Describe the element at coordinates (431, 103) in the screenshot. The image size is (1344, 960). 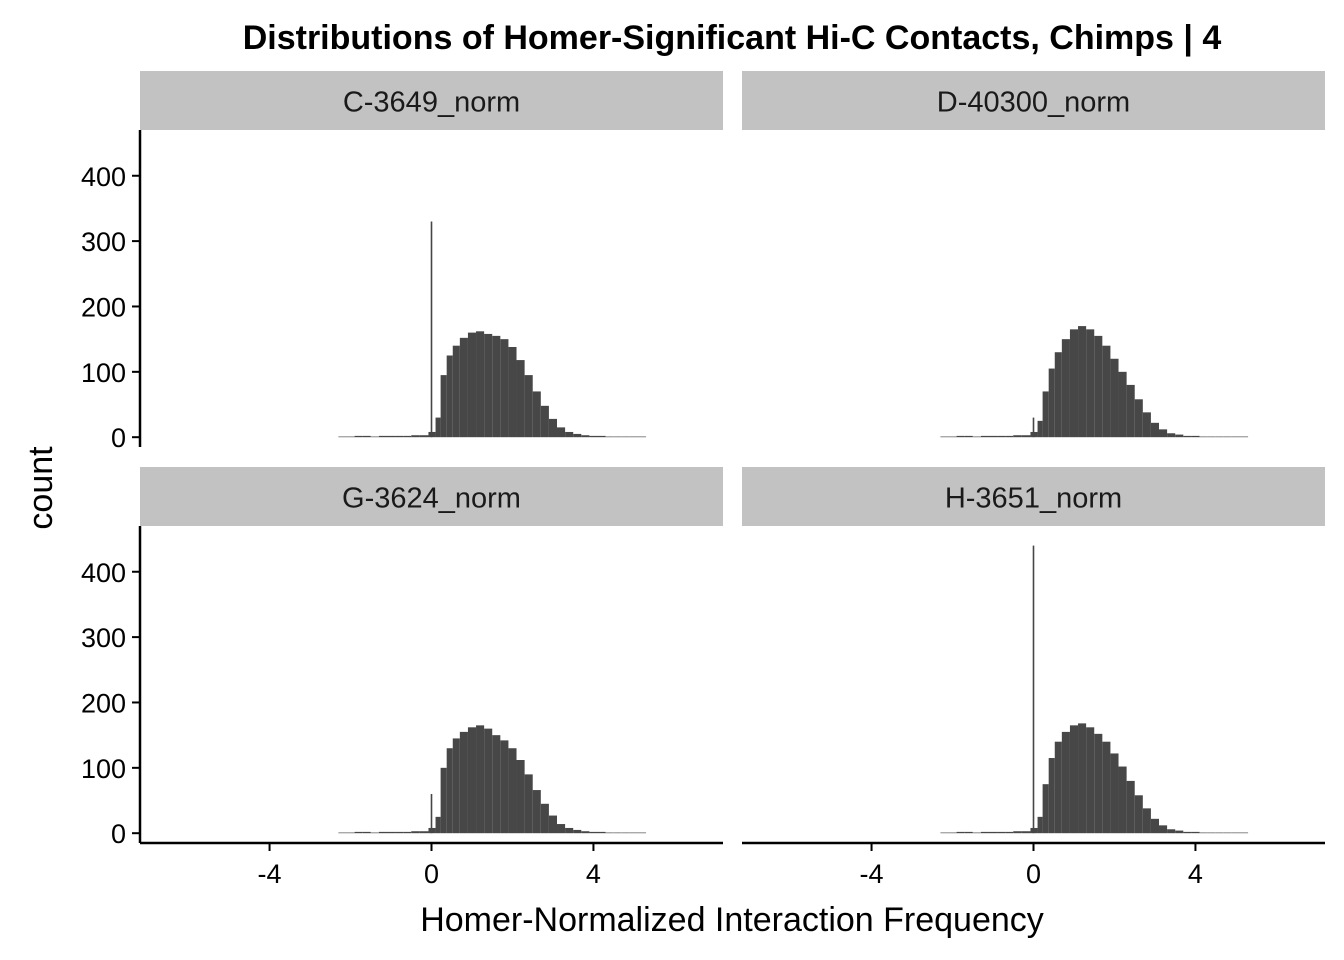
I see `facet-strip-label: C-3649_norm` at that location.